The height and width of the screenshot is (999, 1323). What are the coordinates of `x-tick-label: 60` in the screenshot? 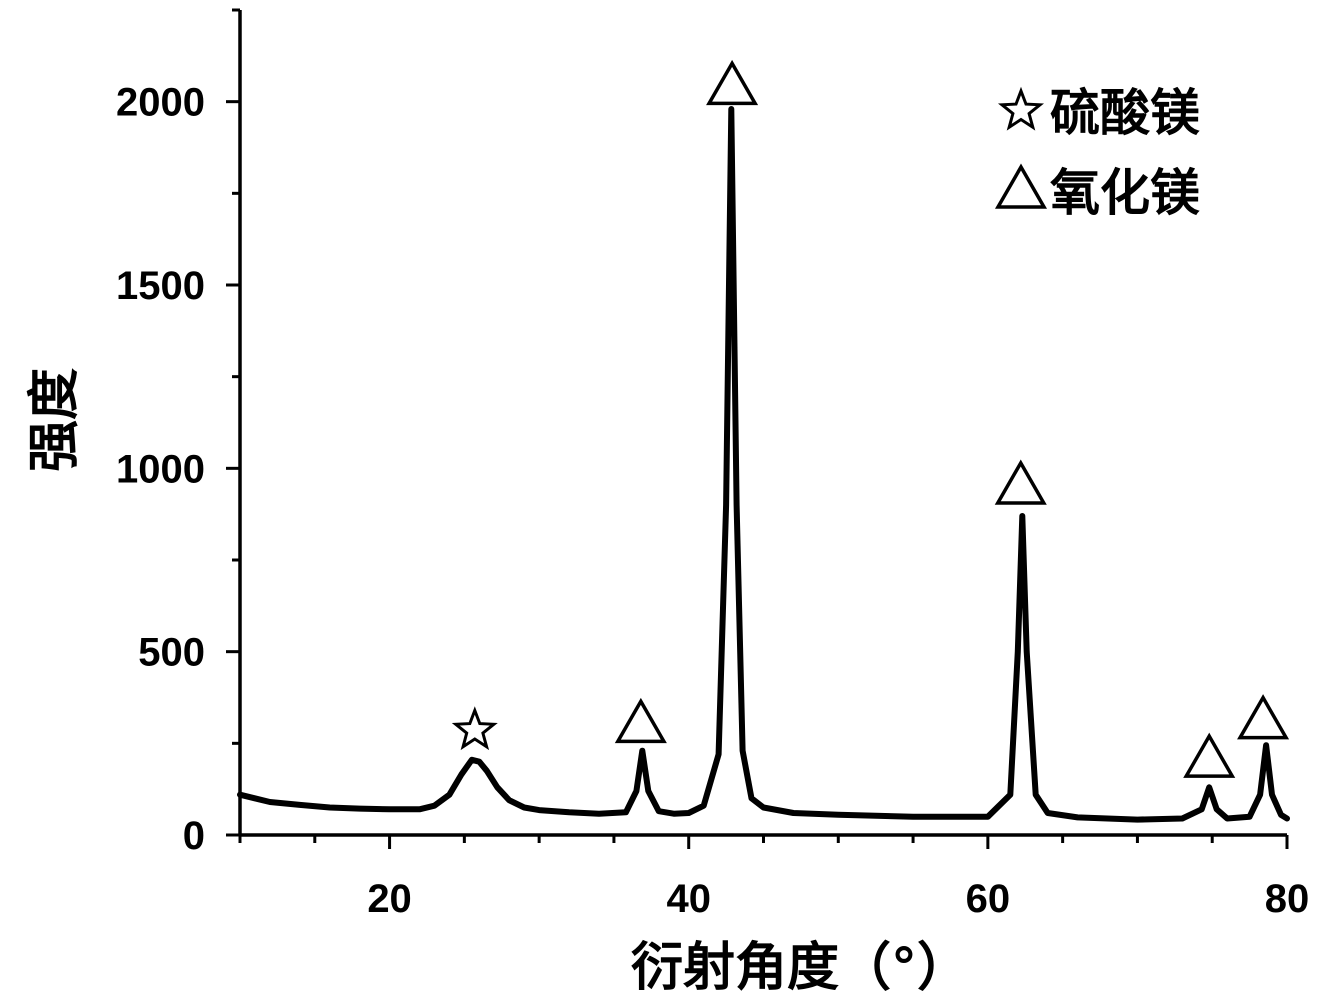 It's located at (988, 899).